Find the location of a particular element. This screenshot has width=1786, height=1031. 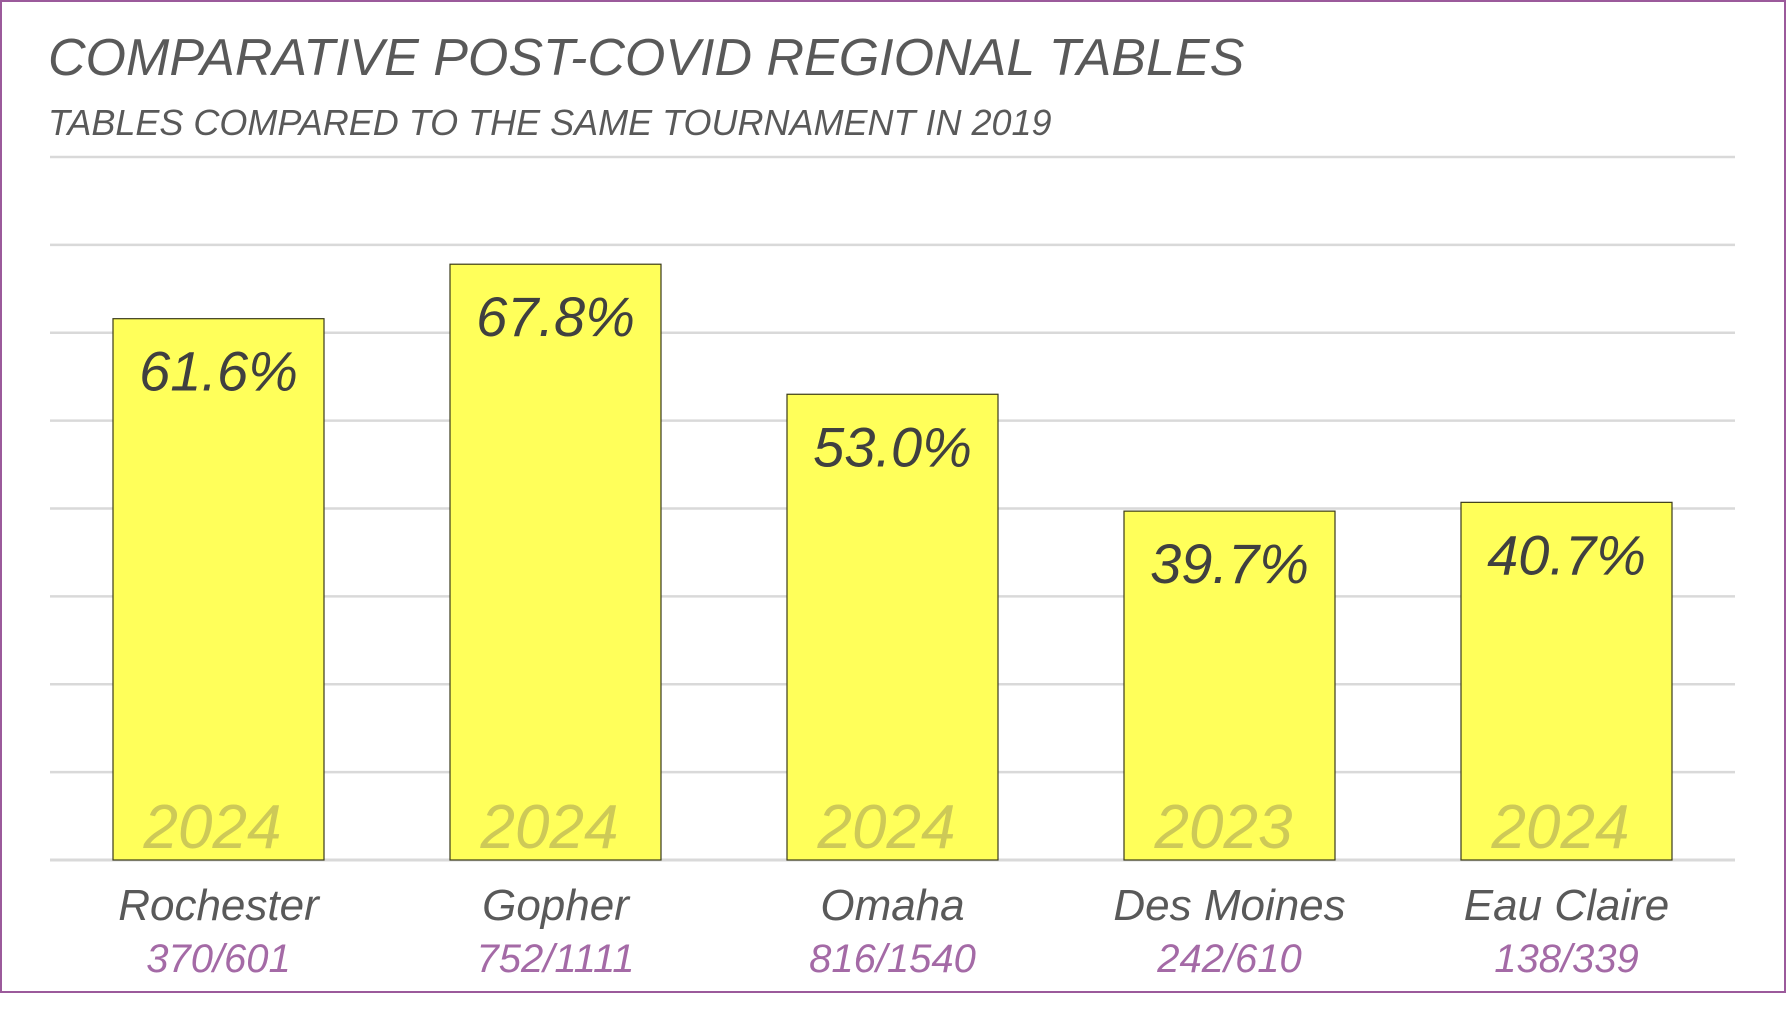

bar-year-label: 2023 is located at coordinates (1223, 827).